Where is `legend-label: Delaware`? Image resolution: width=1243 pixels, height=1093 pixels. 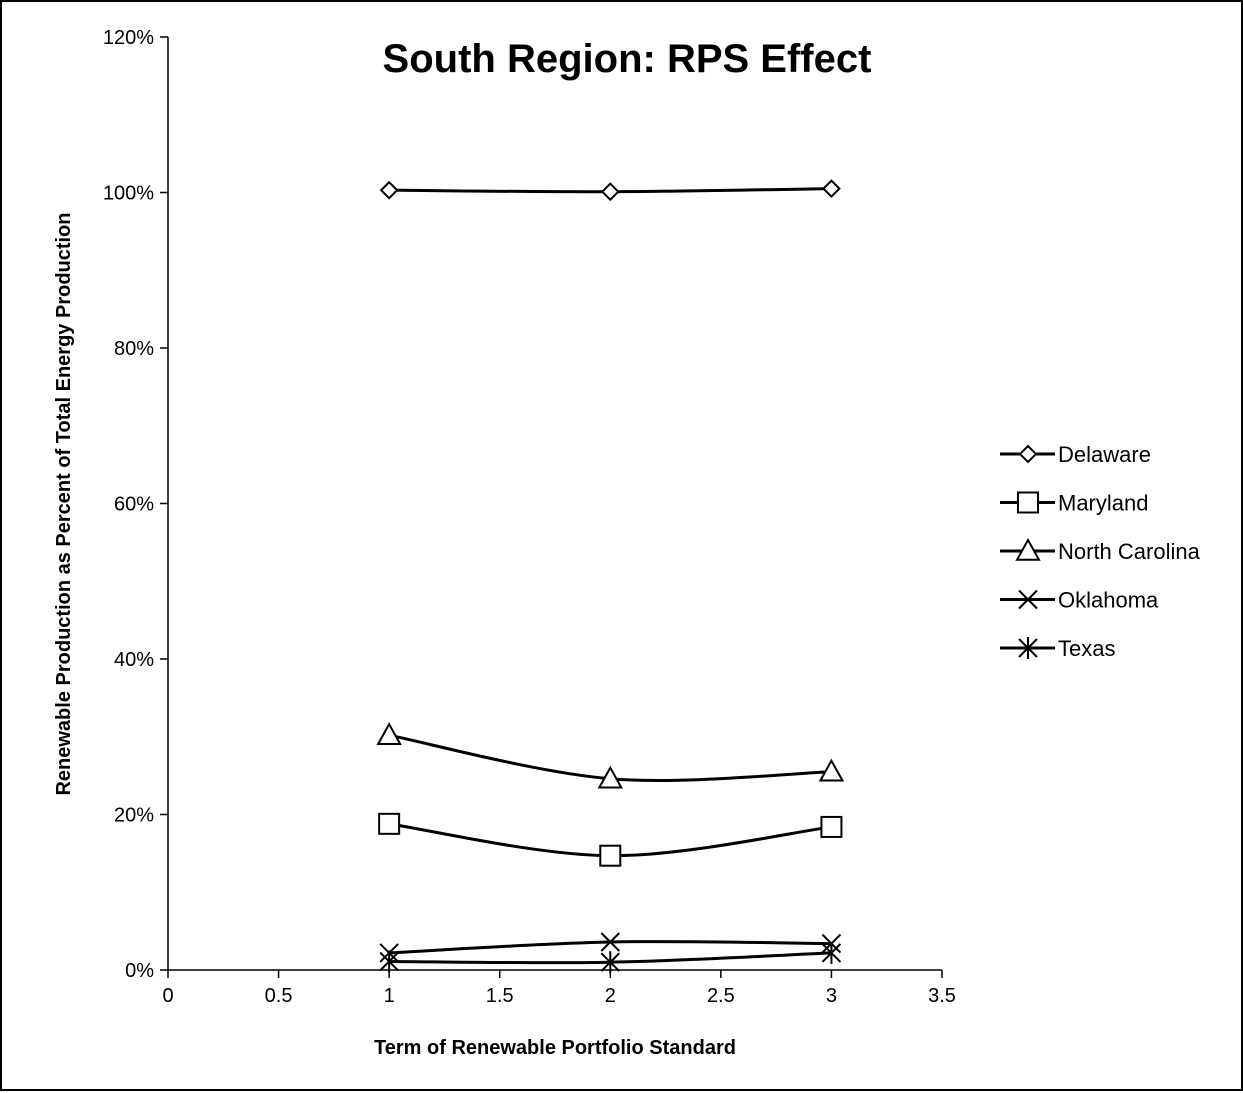 legend-label: Delaware is located at coordinates (1104, 454).